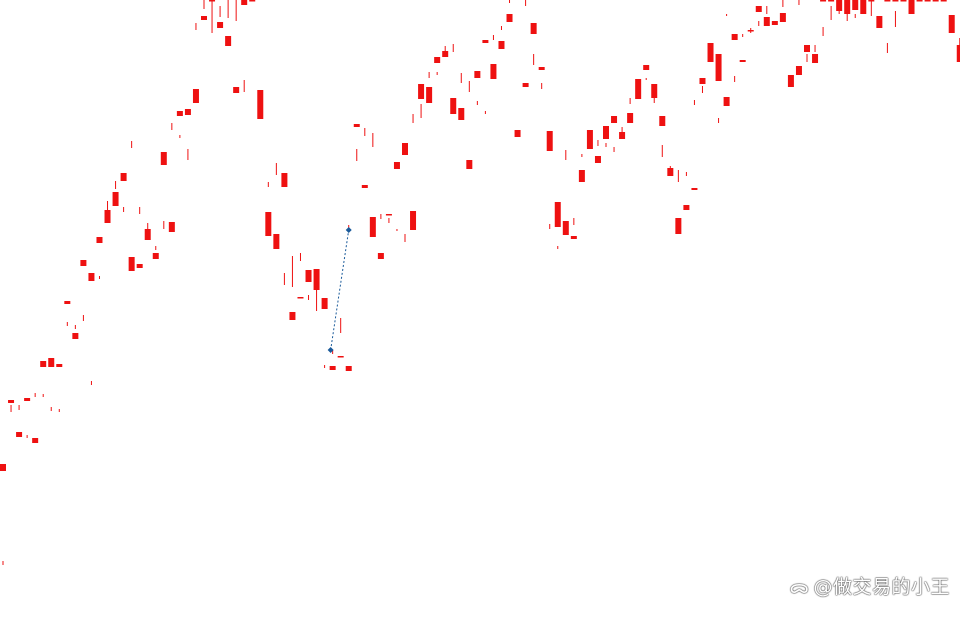 Image resolution: width=960 pixels, height=623 pixels. What do you see at coordinates (330, 350) in the screenshot?
I see `trend-marker-start` at bounding box center [330, 350].